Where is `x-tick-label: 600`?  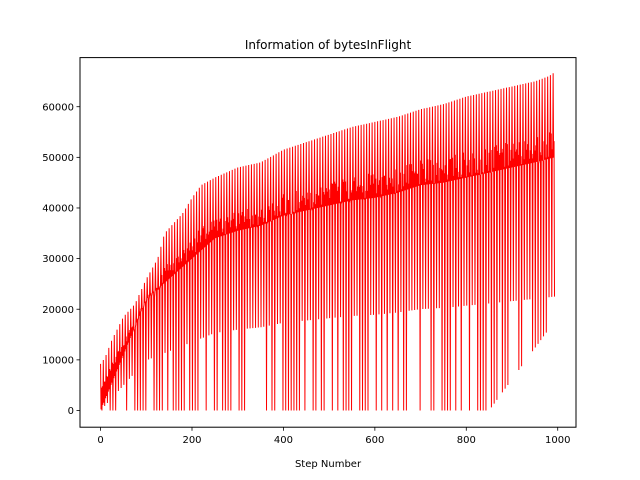
x-tick-label: 600 is located at coordinates (374, 440).